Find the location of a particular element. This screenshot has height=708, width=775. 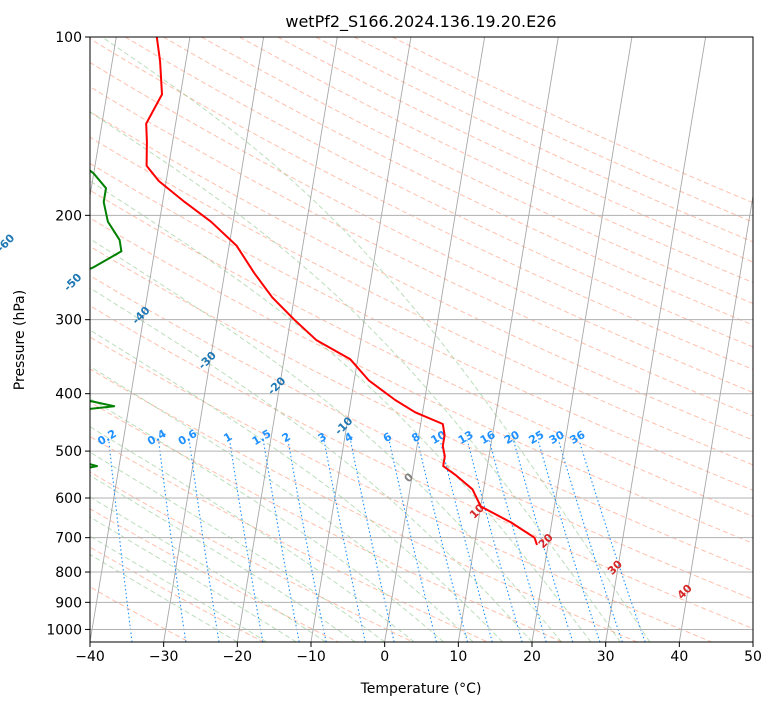

x-axis: −40 −30 −20 −10 0 10 20 30 40 50 is located at coordinates (418, 653).